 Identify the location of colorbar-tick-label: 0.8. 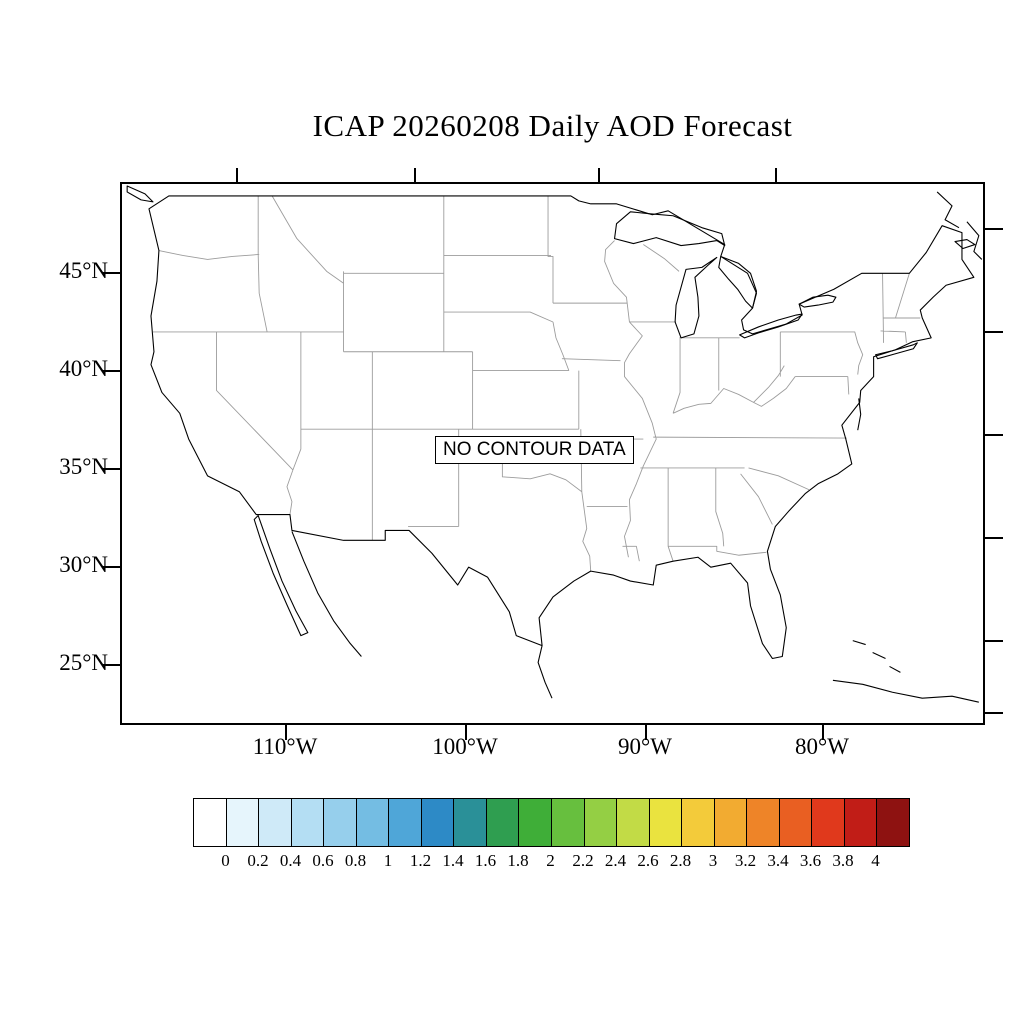
(355, 860).